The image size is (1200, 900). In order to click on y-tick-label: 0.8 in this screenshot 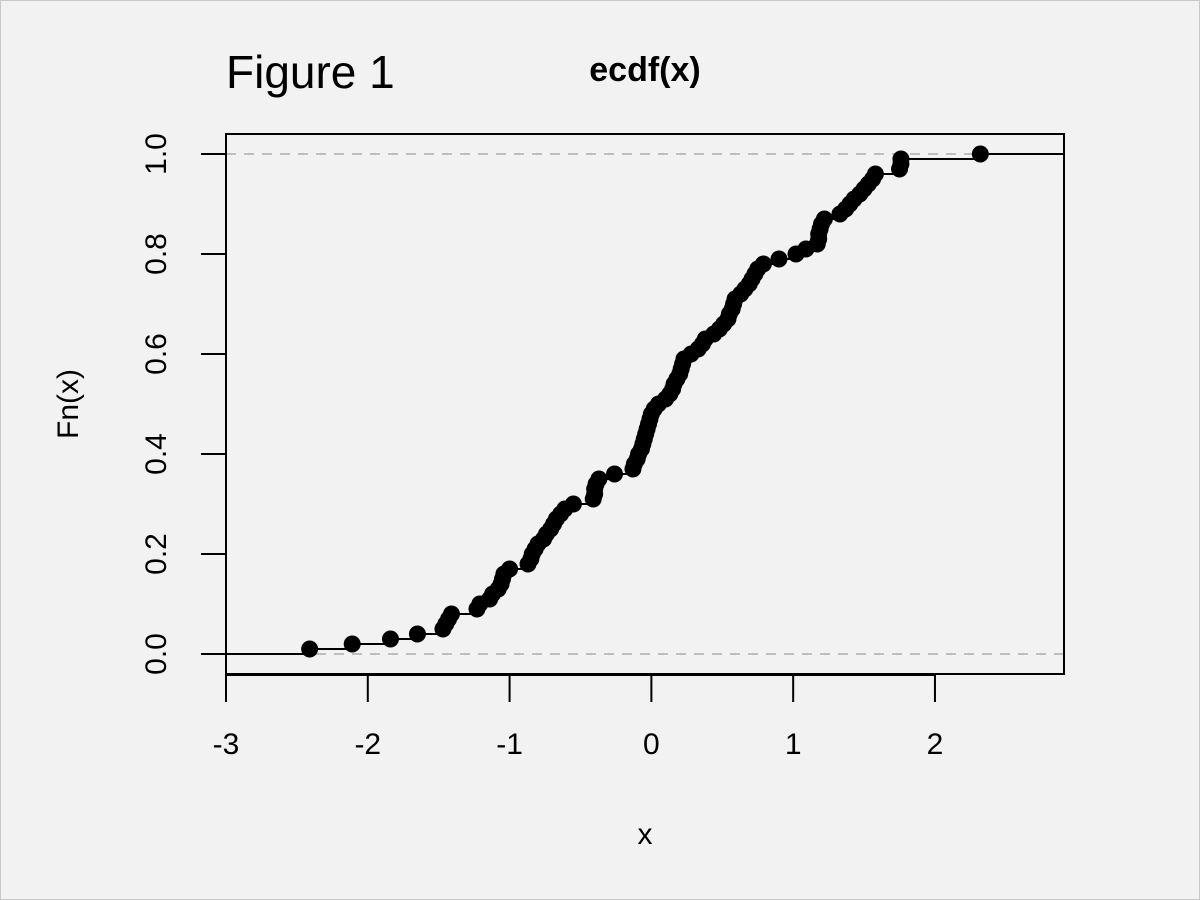, I will do `click(156, 254)`.